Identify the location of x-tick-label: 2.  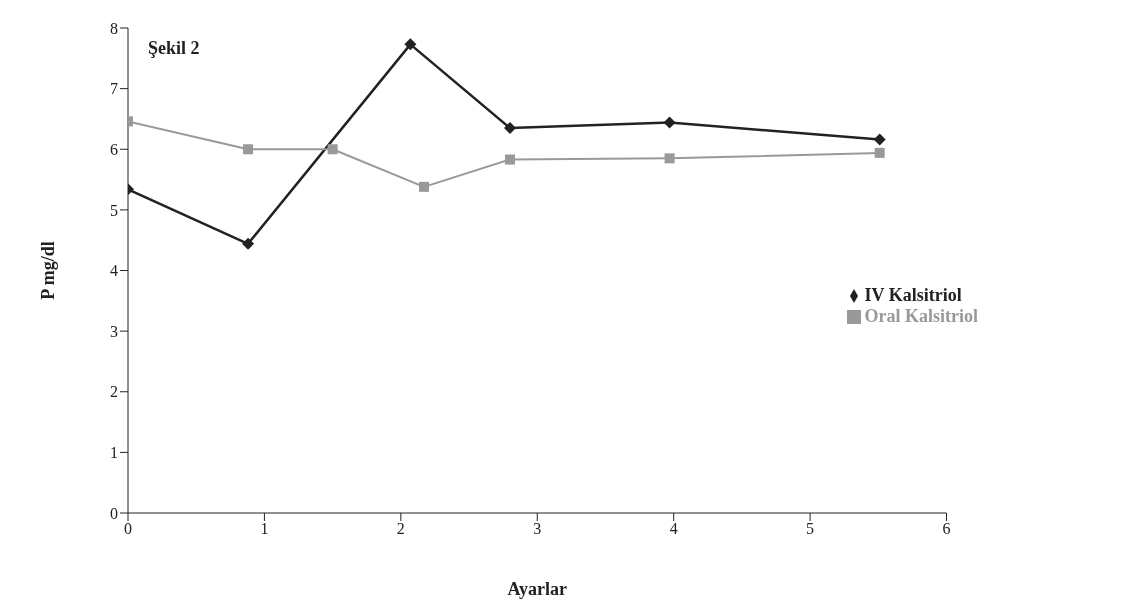
(400, 529).